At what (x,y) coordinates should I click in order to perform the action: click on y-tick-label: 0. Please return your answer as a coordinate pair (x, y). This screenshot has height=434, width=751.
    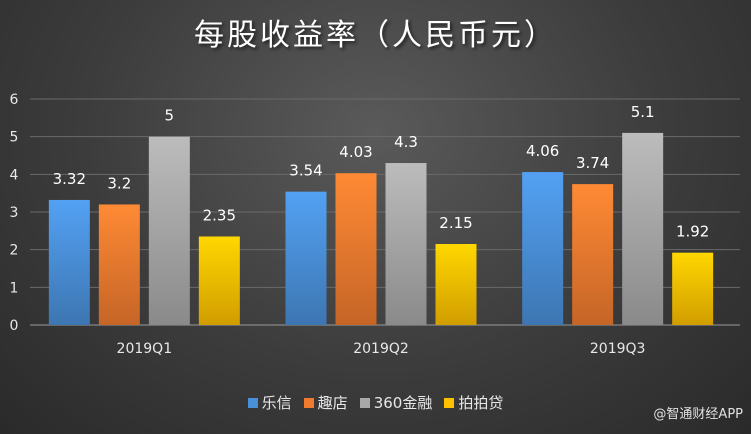
    Looking at the image, I should click on (14, 326).